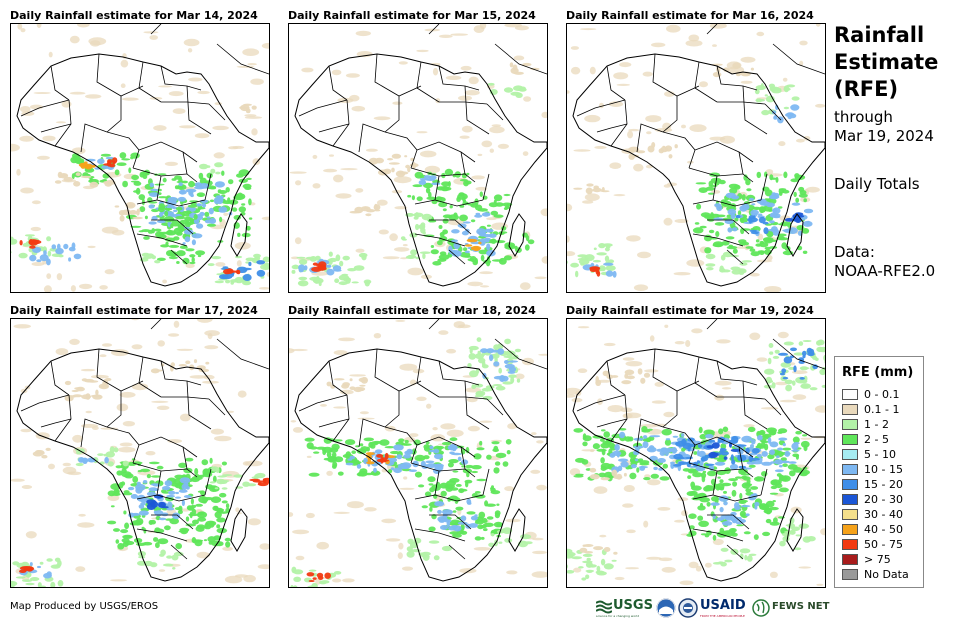 Image resolution: width=970 pixels, height=624 pixels. I want to click on map-credit: Map Produced by USGS/EROS, so click(84, 606).